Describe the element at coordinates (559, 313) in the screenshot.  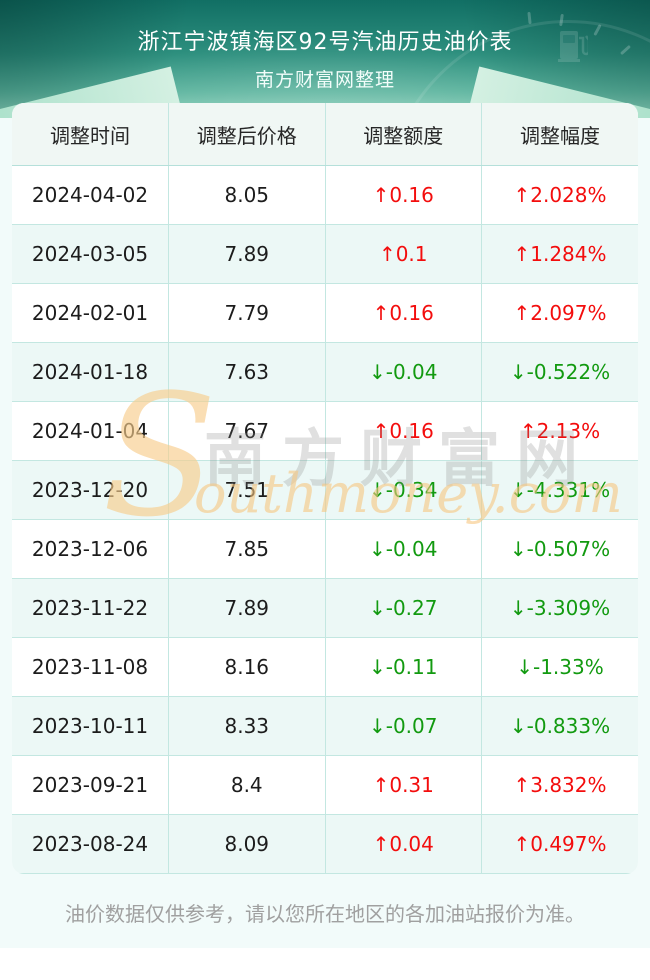
I see `cell-change-pct: ↑2.097%` at that location.